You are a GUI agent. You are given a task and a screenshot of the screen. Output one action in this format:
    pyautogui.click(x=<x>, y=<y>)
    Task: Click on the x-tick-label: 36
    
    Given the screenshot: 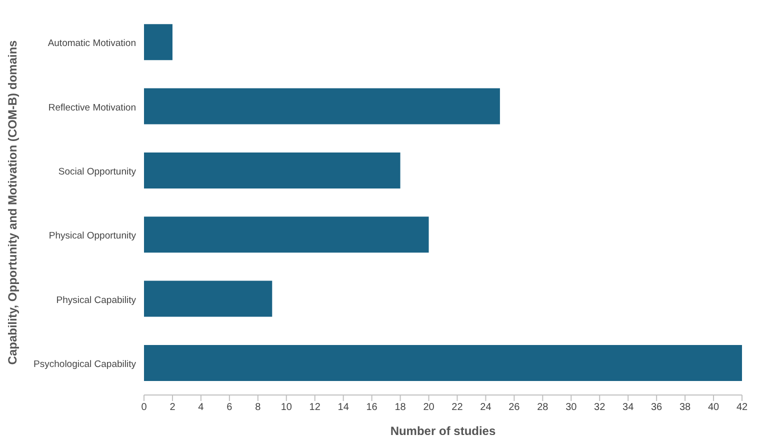 What is the action you would take?
    pyautogui.click(x=657, y=408)
    